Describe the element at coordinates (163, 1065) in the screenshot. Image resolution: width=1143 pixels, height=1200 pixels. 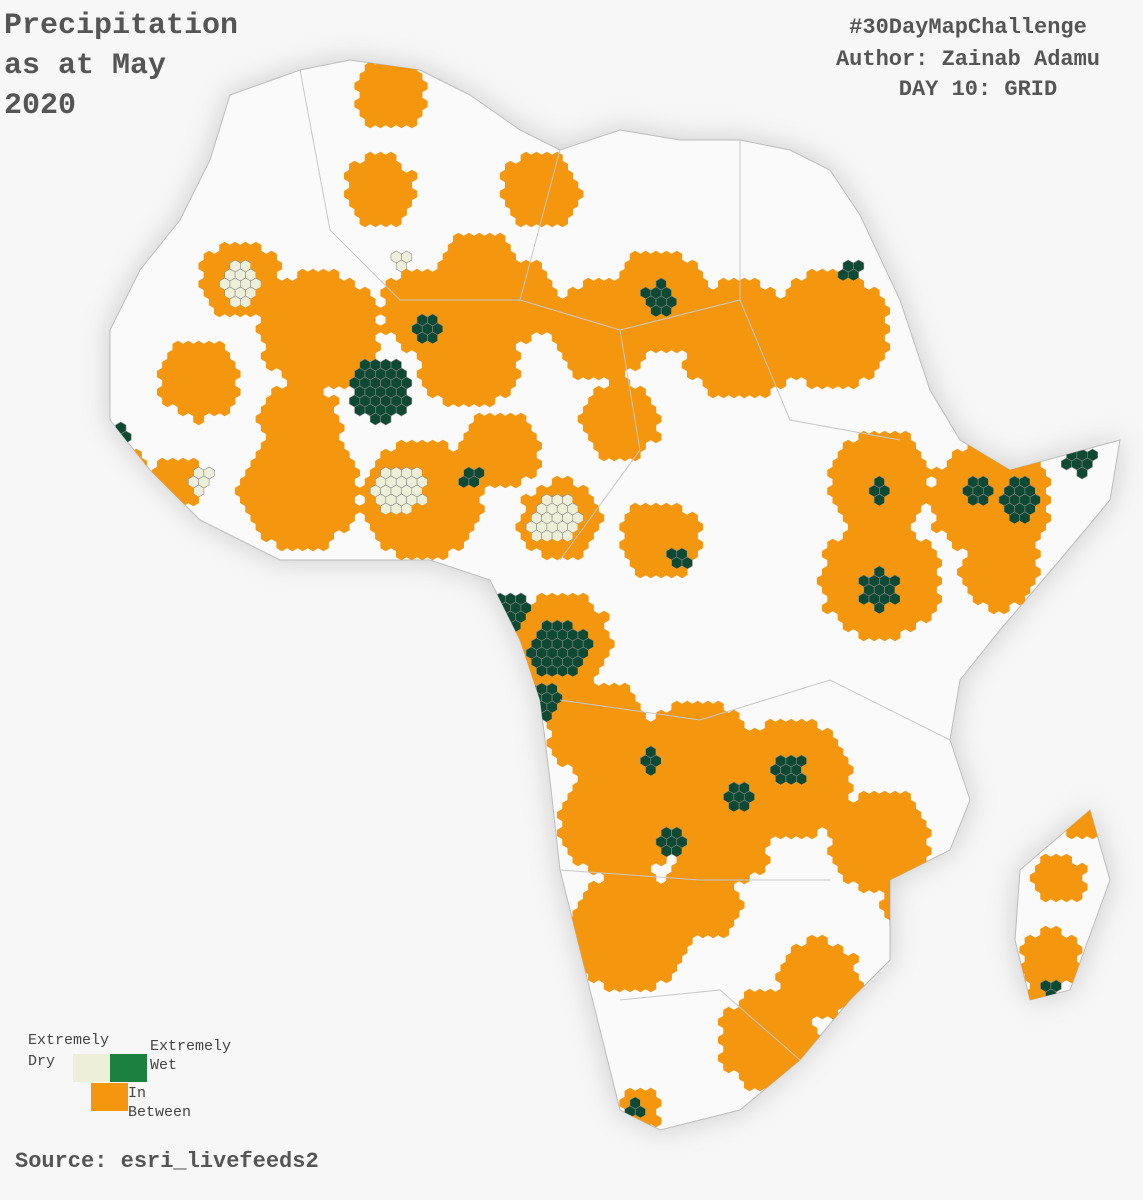
I see `legend-label: Wet` at that location.